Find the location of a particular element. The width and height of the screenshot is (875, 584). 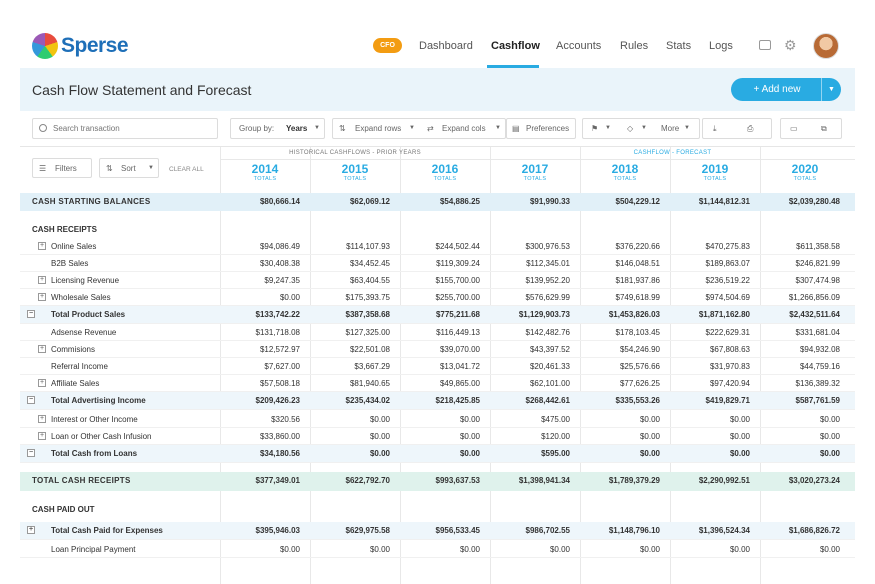

table-cell: $57,508.18 is located at coordinates (279, 383).